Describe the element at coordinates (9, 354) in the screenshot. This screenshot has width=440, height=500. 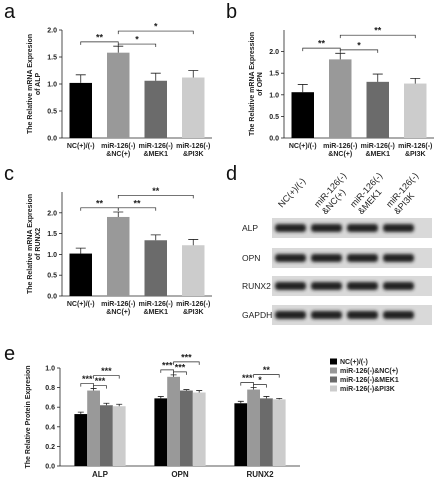
I see `panel-letter: e` at that location.